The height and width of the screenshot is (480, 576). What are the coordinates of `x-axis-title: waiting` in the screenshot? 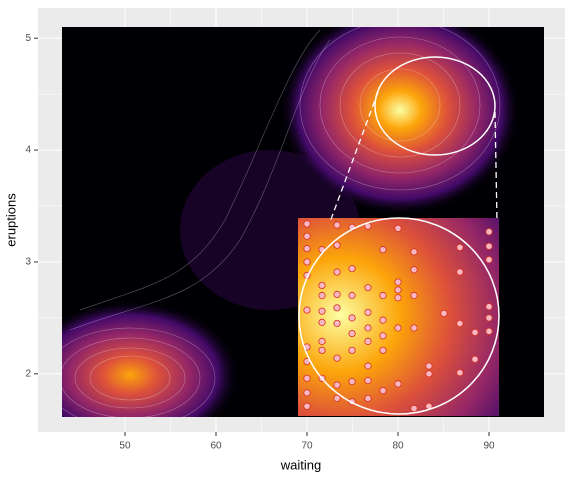 It's located at (300, 464).